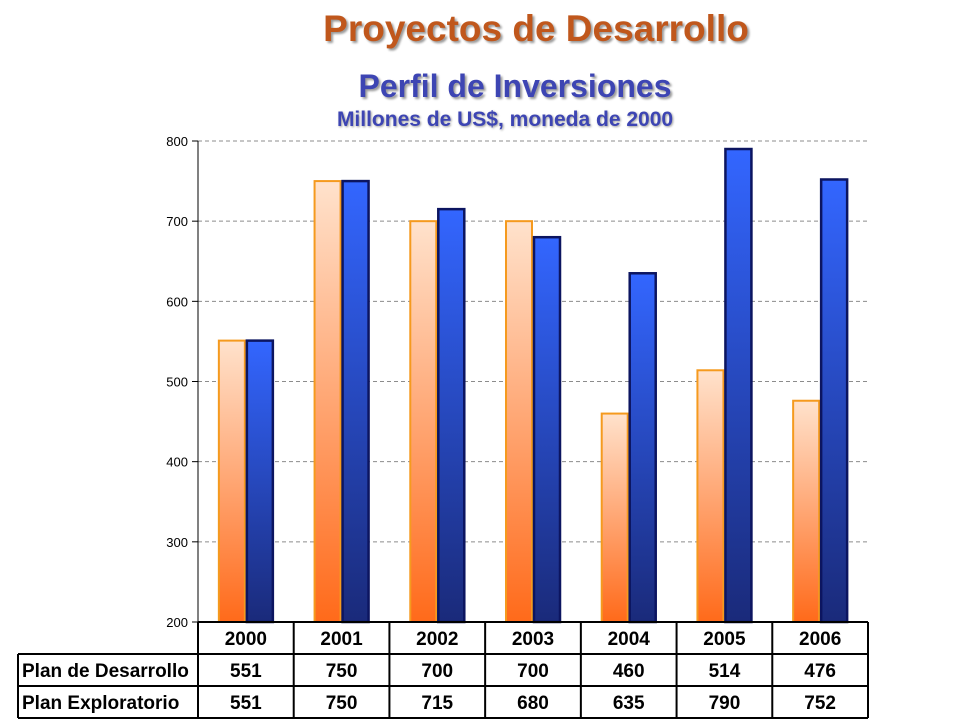  Describe the element at coordinates (738, 385) in the screenshot. I see `bar-exploratorio-2005` at that location.